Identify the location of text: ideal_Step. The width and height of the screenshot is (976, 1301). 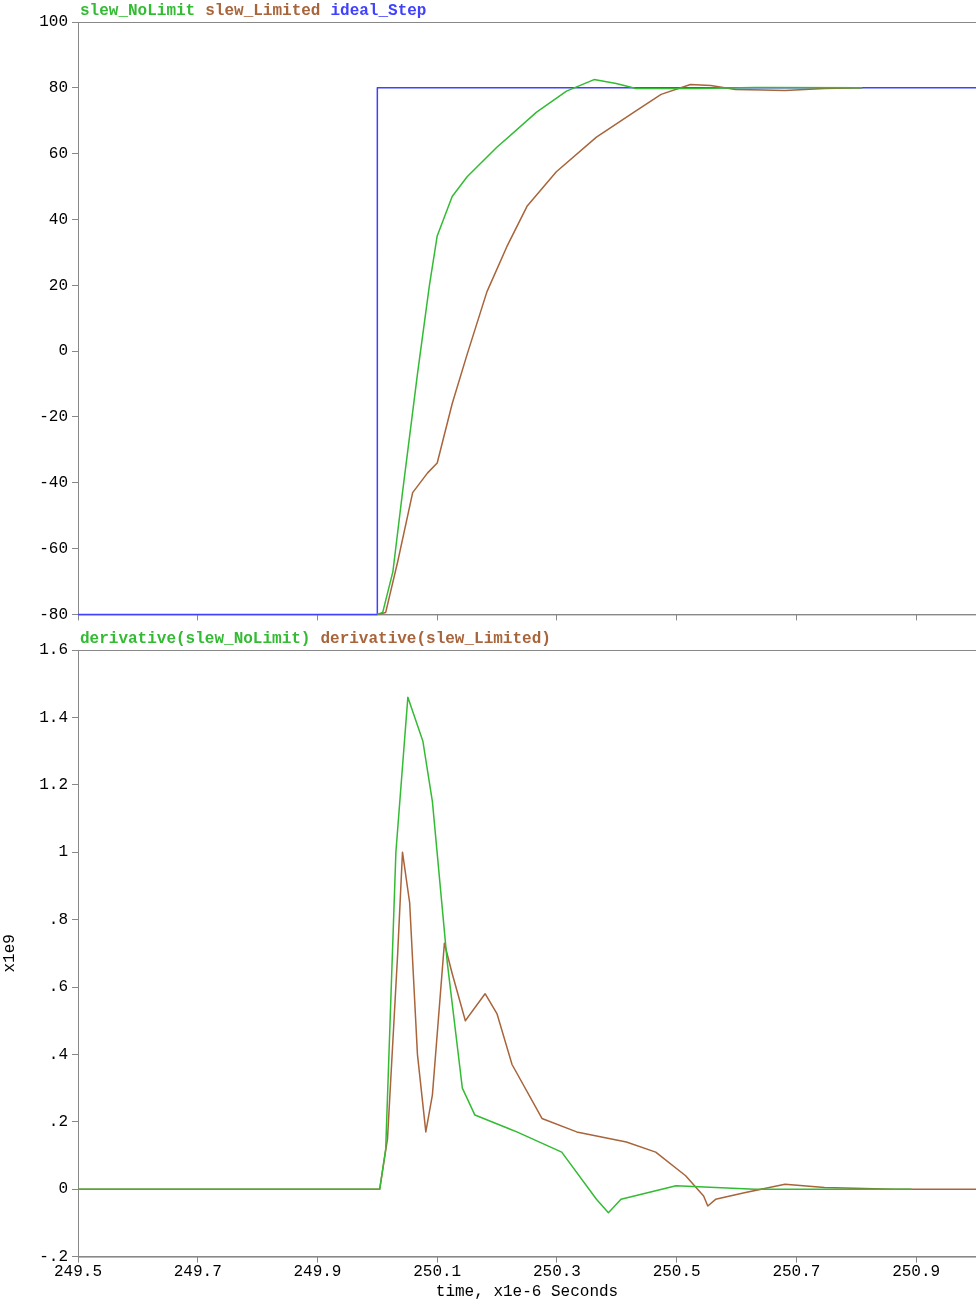
(378, 11).